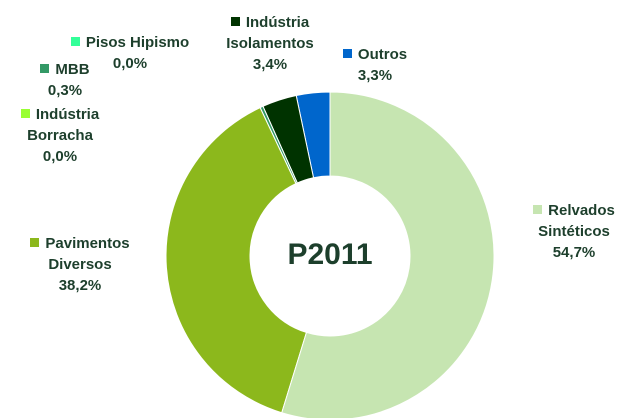  Describe the element at coordinates (270, 33) in the screenshot. I see `category-label: Indústria Isolamentos` at that location.